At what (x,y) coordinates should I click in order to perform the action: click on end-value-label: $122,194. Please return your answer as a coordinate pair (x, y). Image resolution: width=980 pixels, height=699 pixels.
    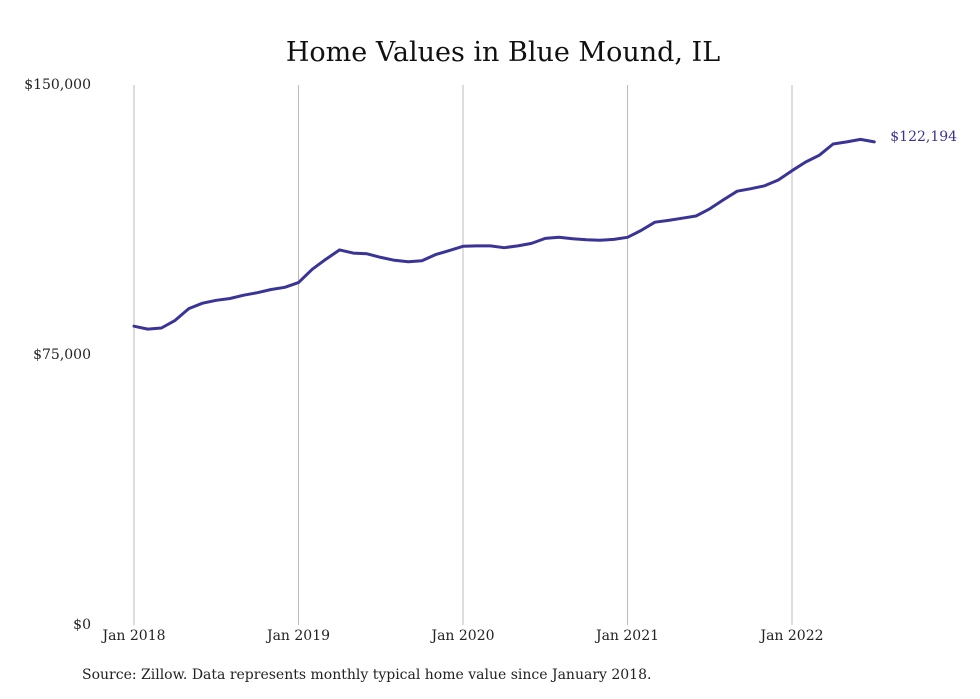
    Looking at the image, I should click on (923, 137).